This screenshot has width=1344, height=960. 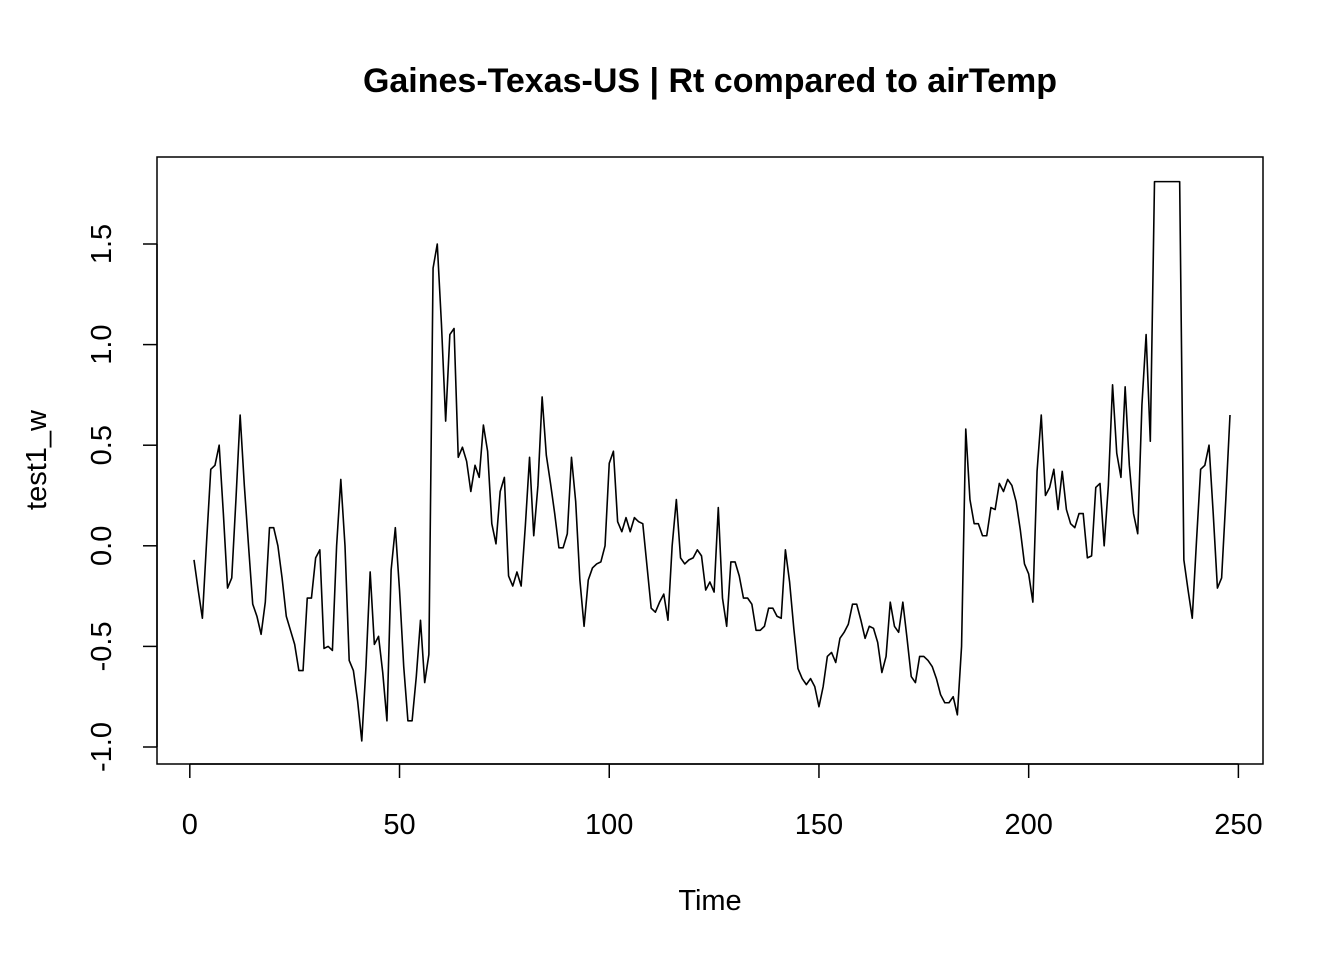 I want to click on x-tick-label: 150, so click(x=819, y=825).